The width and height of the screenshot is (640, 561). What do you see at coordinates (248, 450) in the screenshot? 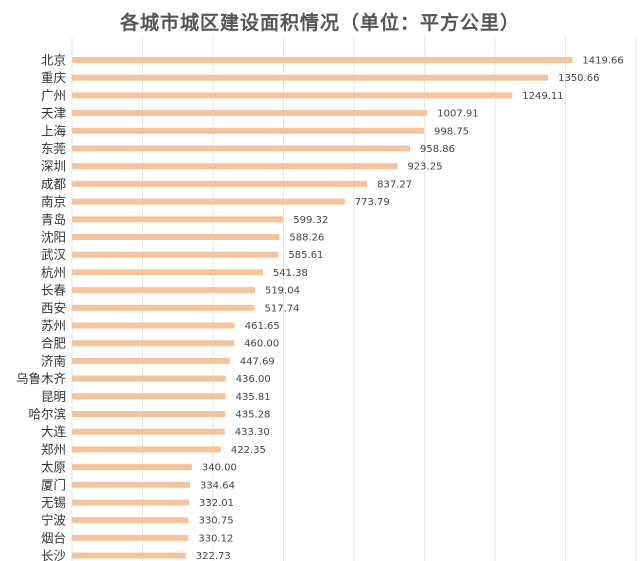
I see `value-label: 422.35` at bounding box center [248, 450].